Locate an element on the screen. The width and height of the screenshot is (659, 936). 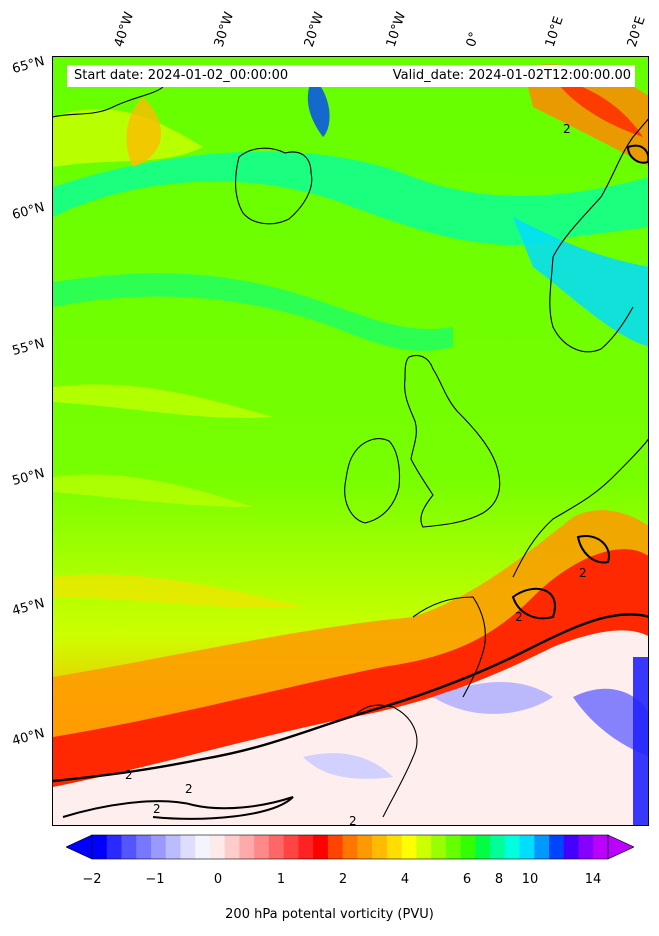
colorbar-tick: 1 is located at coordinates (281, 879).